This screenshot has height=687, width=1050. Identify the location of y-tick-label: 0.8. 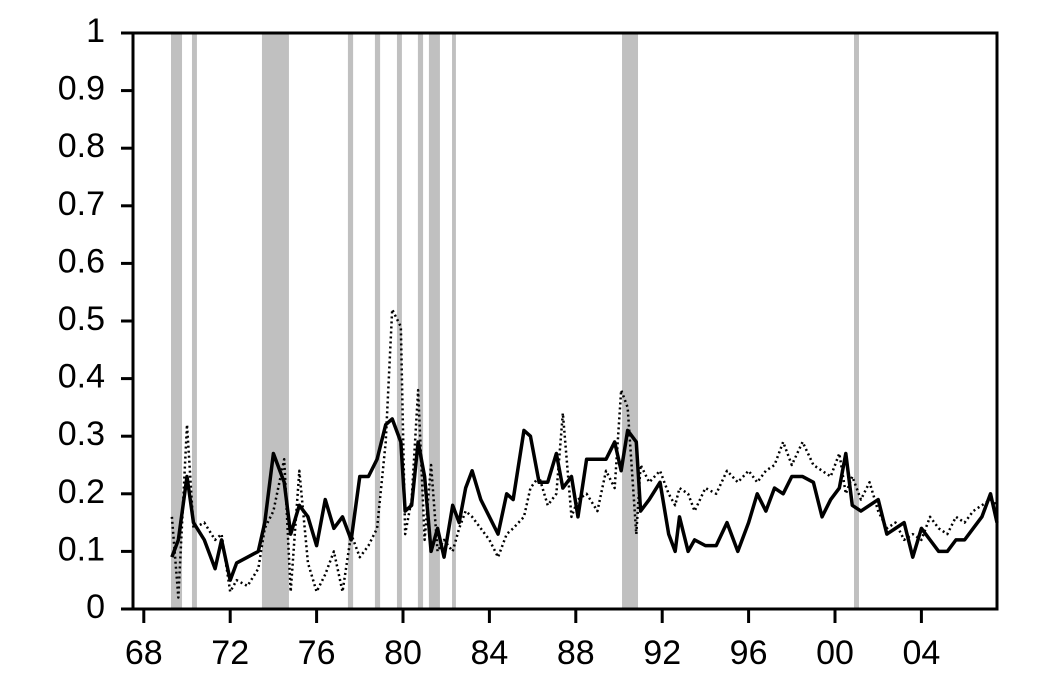
(81, 146).